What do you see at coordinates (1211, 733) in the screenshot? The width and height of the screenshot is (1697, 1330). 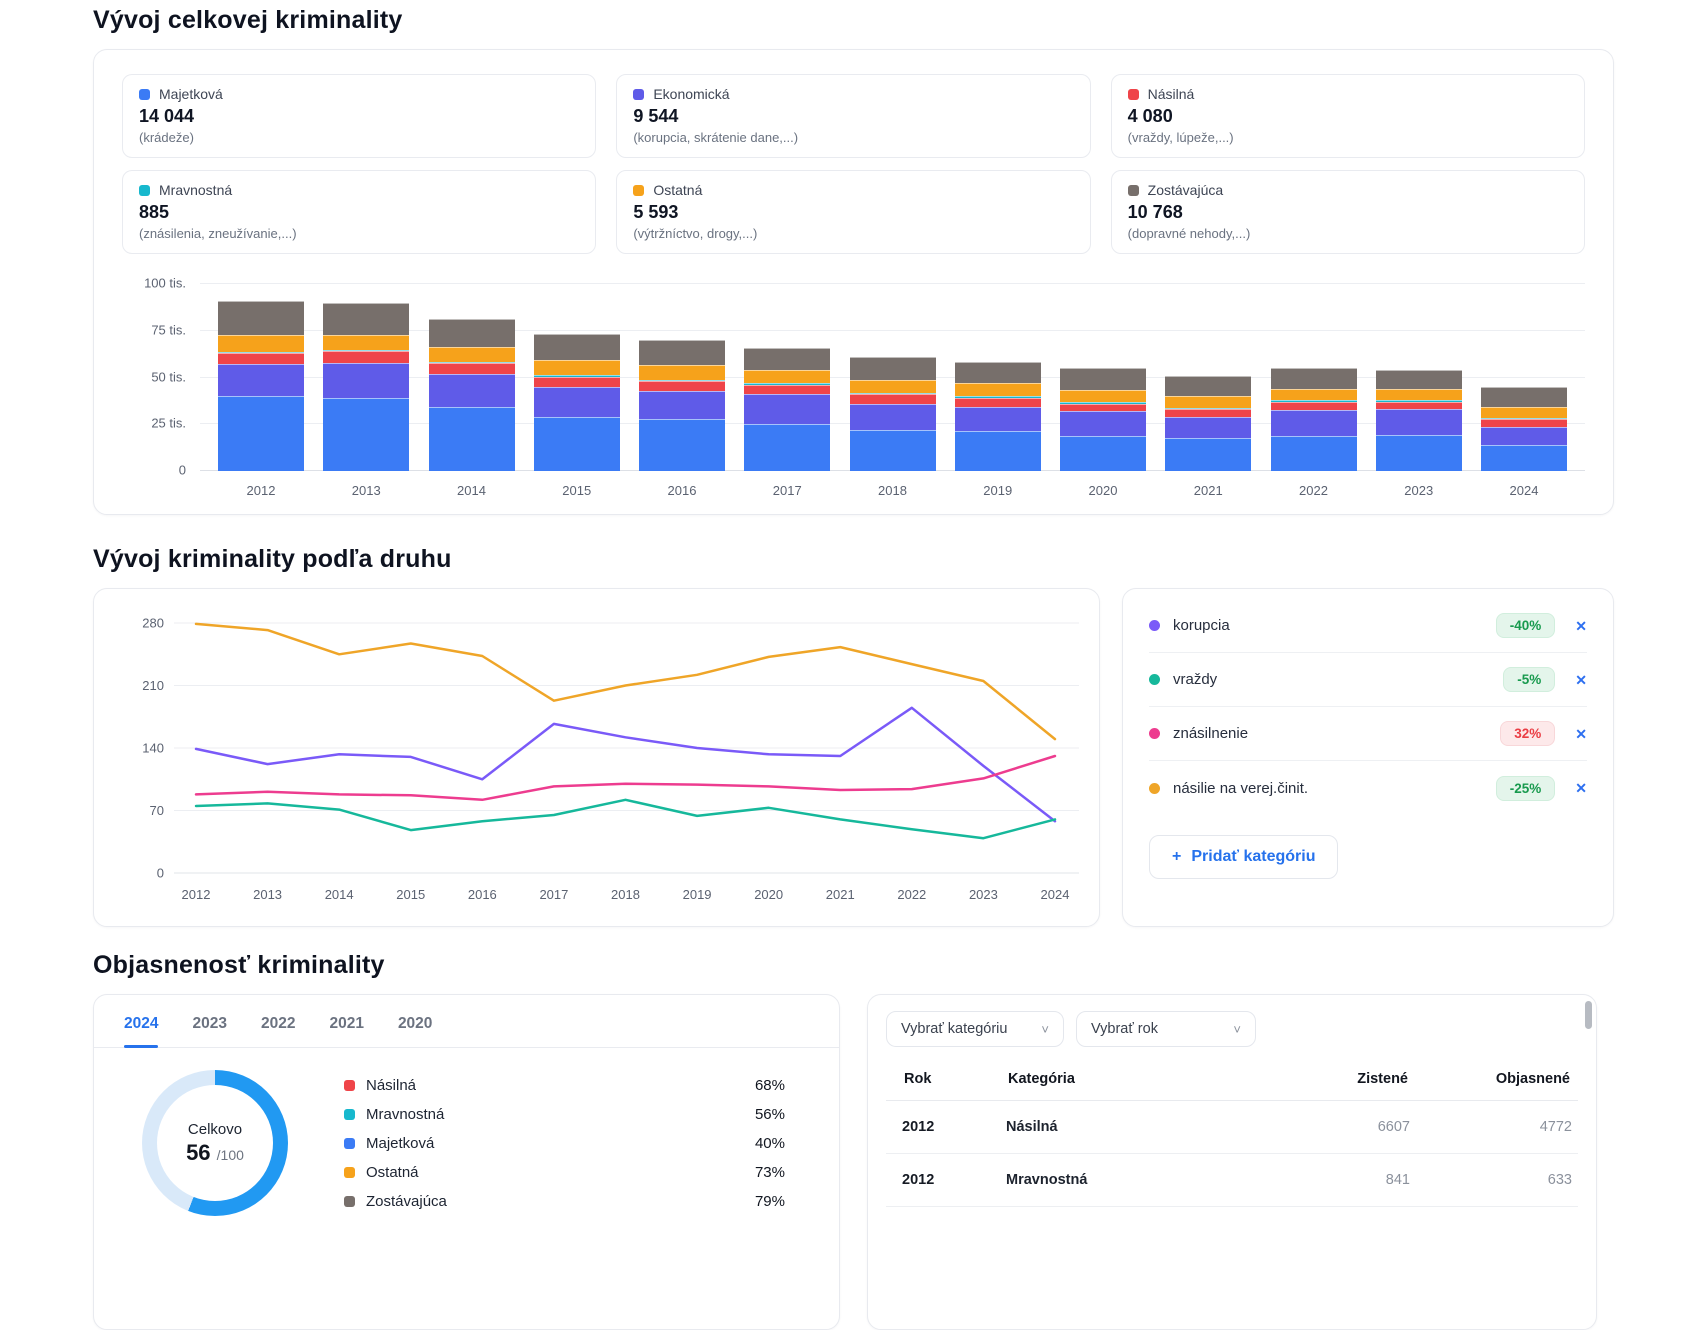 I see `legend-label: znásilnenie` at bounding box center [1211, 733].